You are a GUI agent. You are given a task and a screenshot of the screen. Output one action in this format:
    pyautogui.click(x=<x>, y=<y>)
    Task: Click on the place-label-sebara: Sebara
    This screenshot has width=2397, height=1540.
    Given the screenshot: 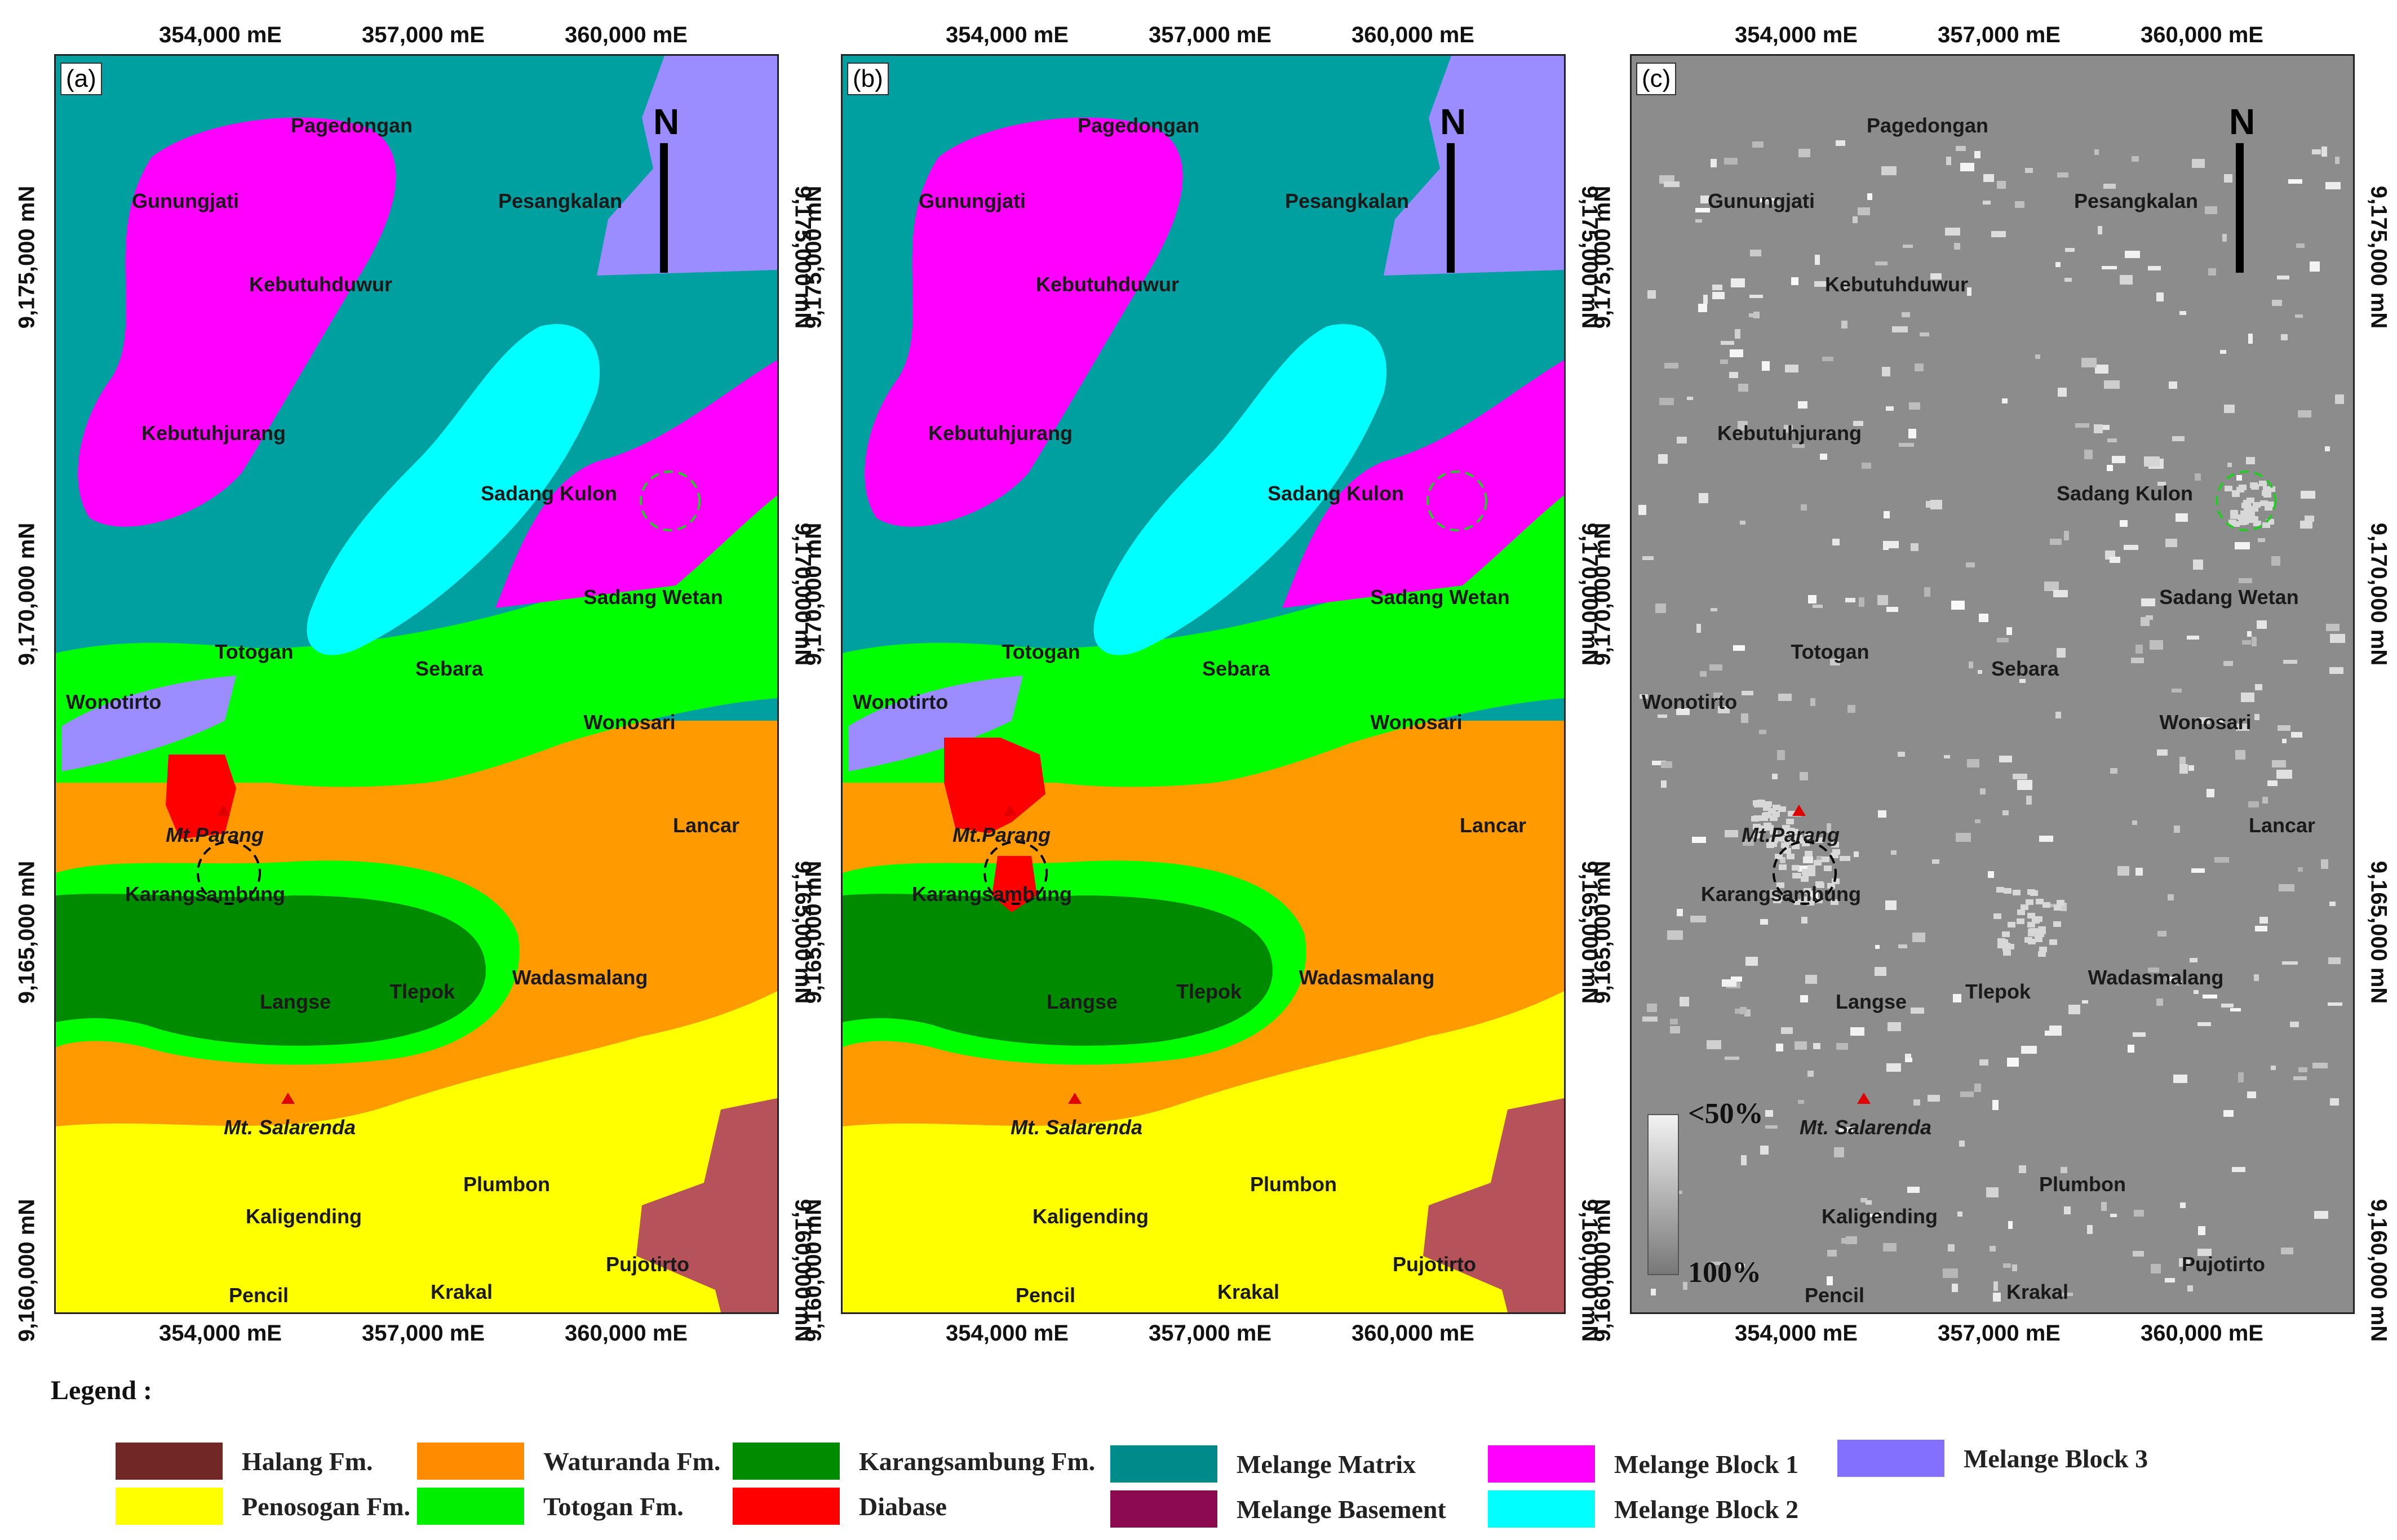 What is the action you would take?
    pyautogui.click(x=449, y=668)
    